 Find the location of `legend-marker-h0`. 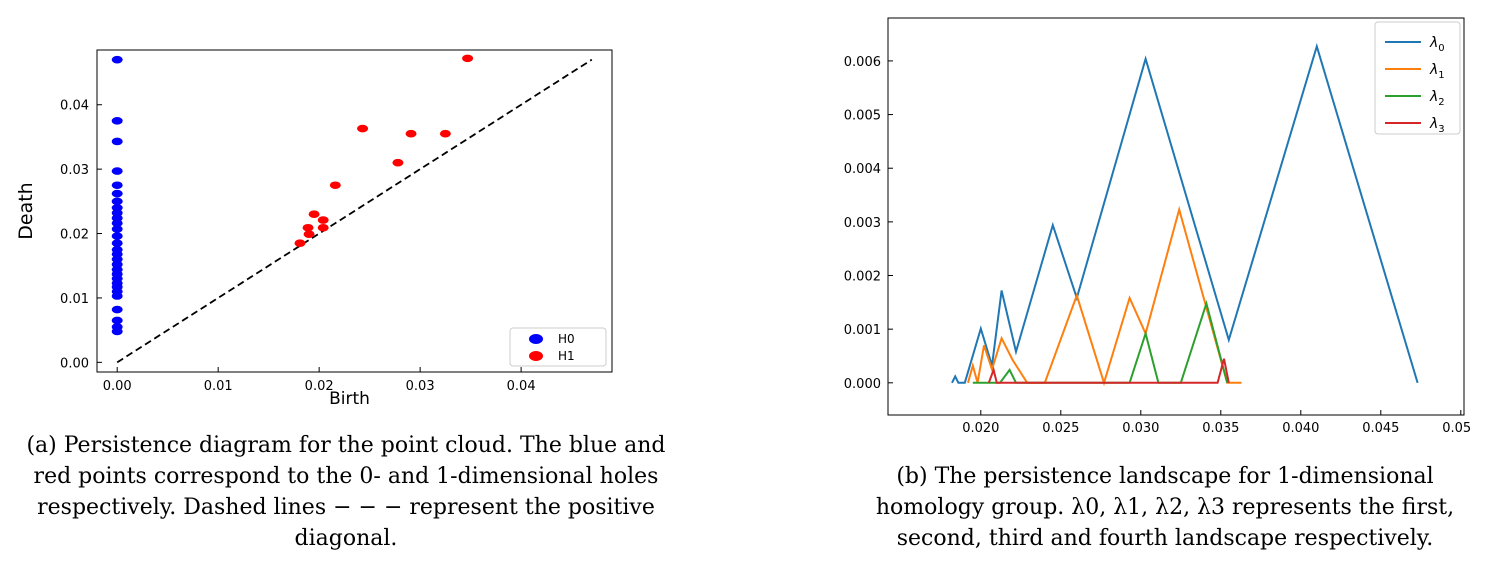

legend-marker-h0 is located at coordinates (536, 339).